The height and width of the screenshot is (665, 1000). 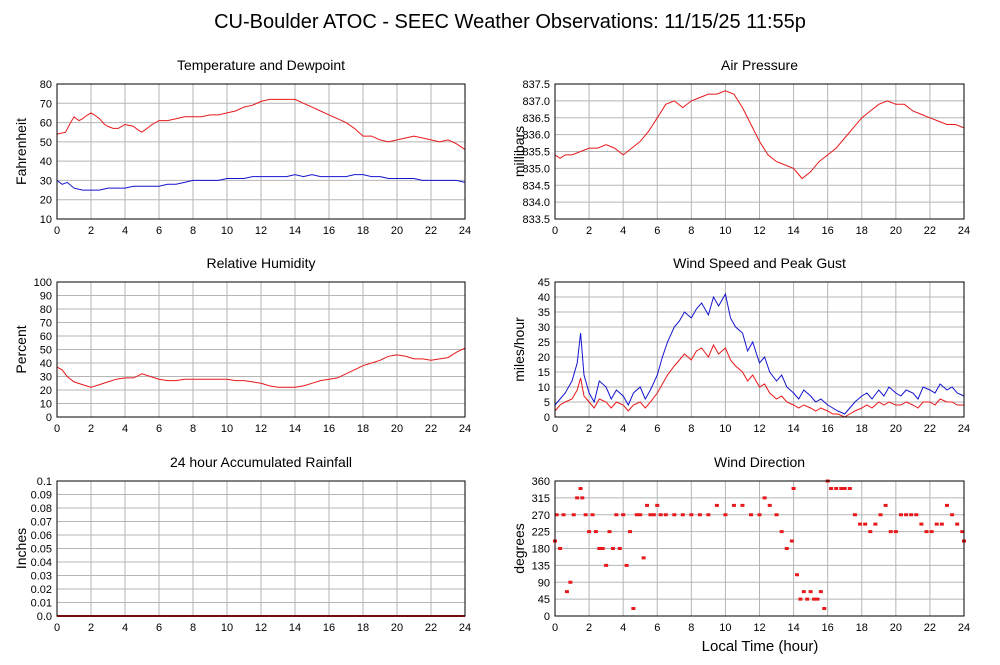 What do you see at coordinates (536, 85) in the screenshot?
I see `pressure-y-tick-label: 837.5` at bounding box center [536, 85].